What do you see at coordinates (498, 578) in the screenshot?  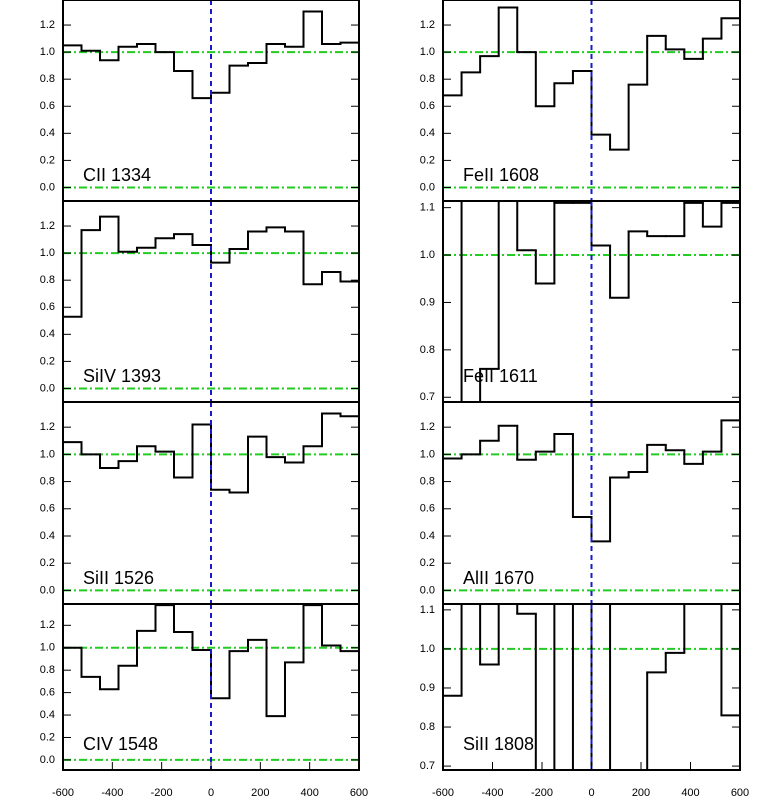 I see `panel-label: AlII 1670` at bounding box center [498, 578].